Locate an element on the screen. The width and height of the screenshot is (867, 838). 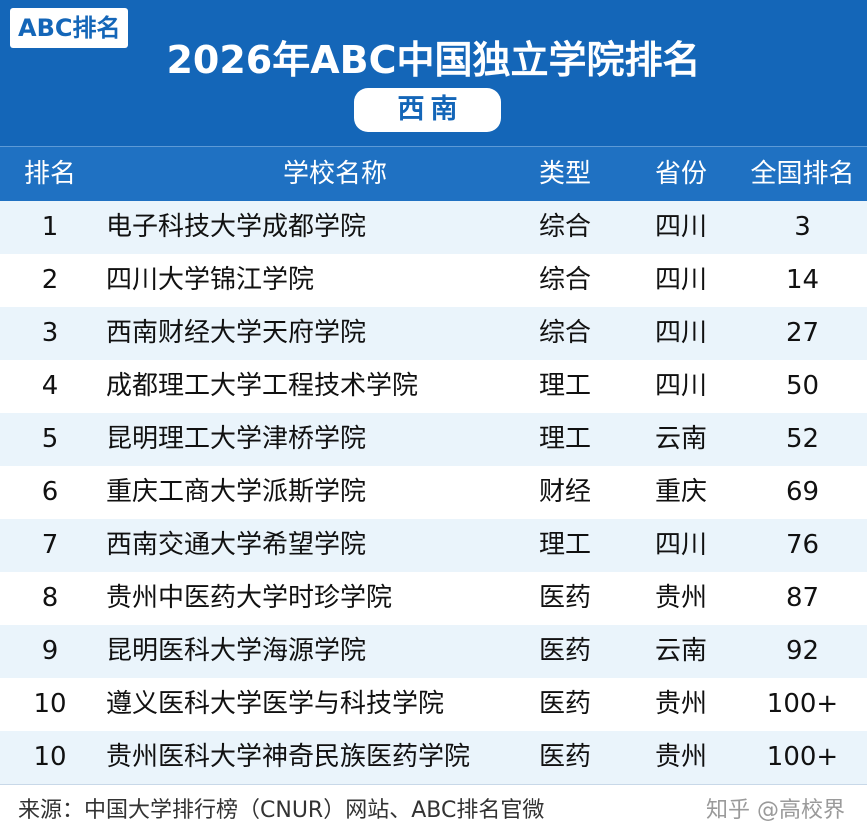
watermark: 知乎 @高校界 is located at coordinates (775, 810).